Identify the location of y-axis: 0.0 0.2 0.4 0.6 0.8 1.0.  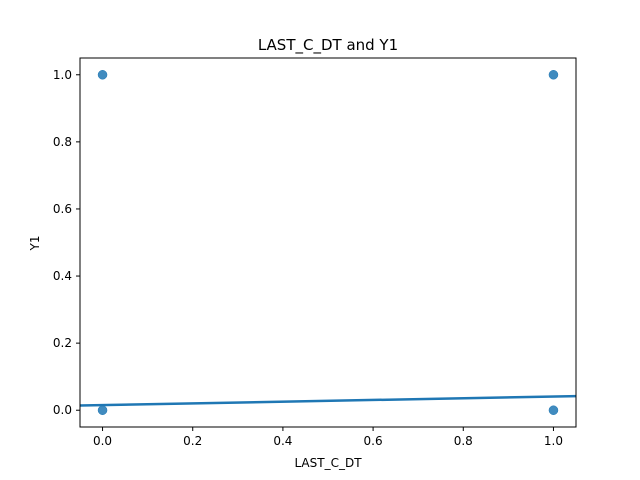
(66, 242).